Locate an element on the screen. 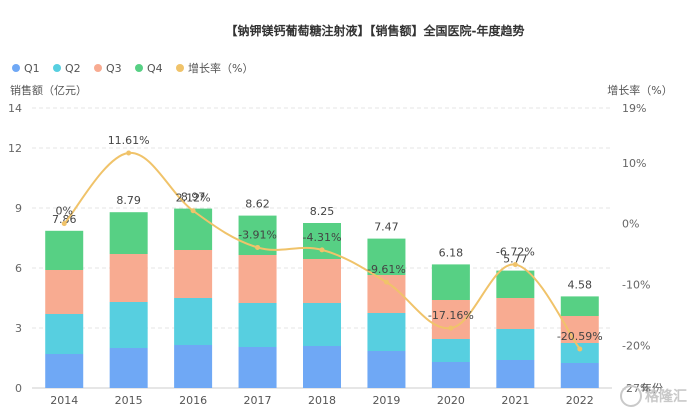 This screenshot has width=699, height=412. total-label: 6.18 is located at coordinates (451, 252).